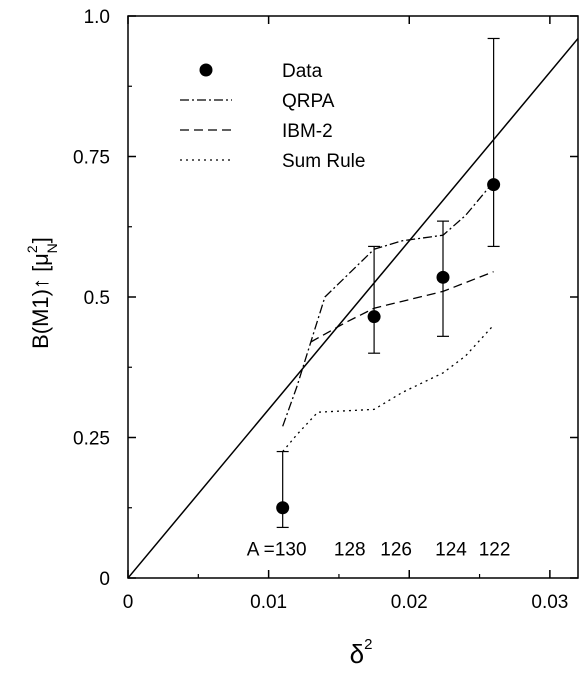  I want to click on series-line-sum-rule, so click(388, 388).